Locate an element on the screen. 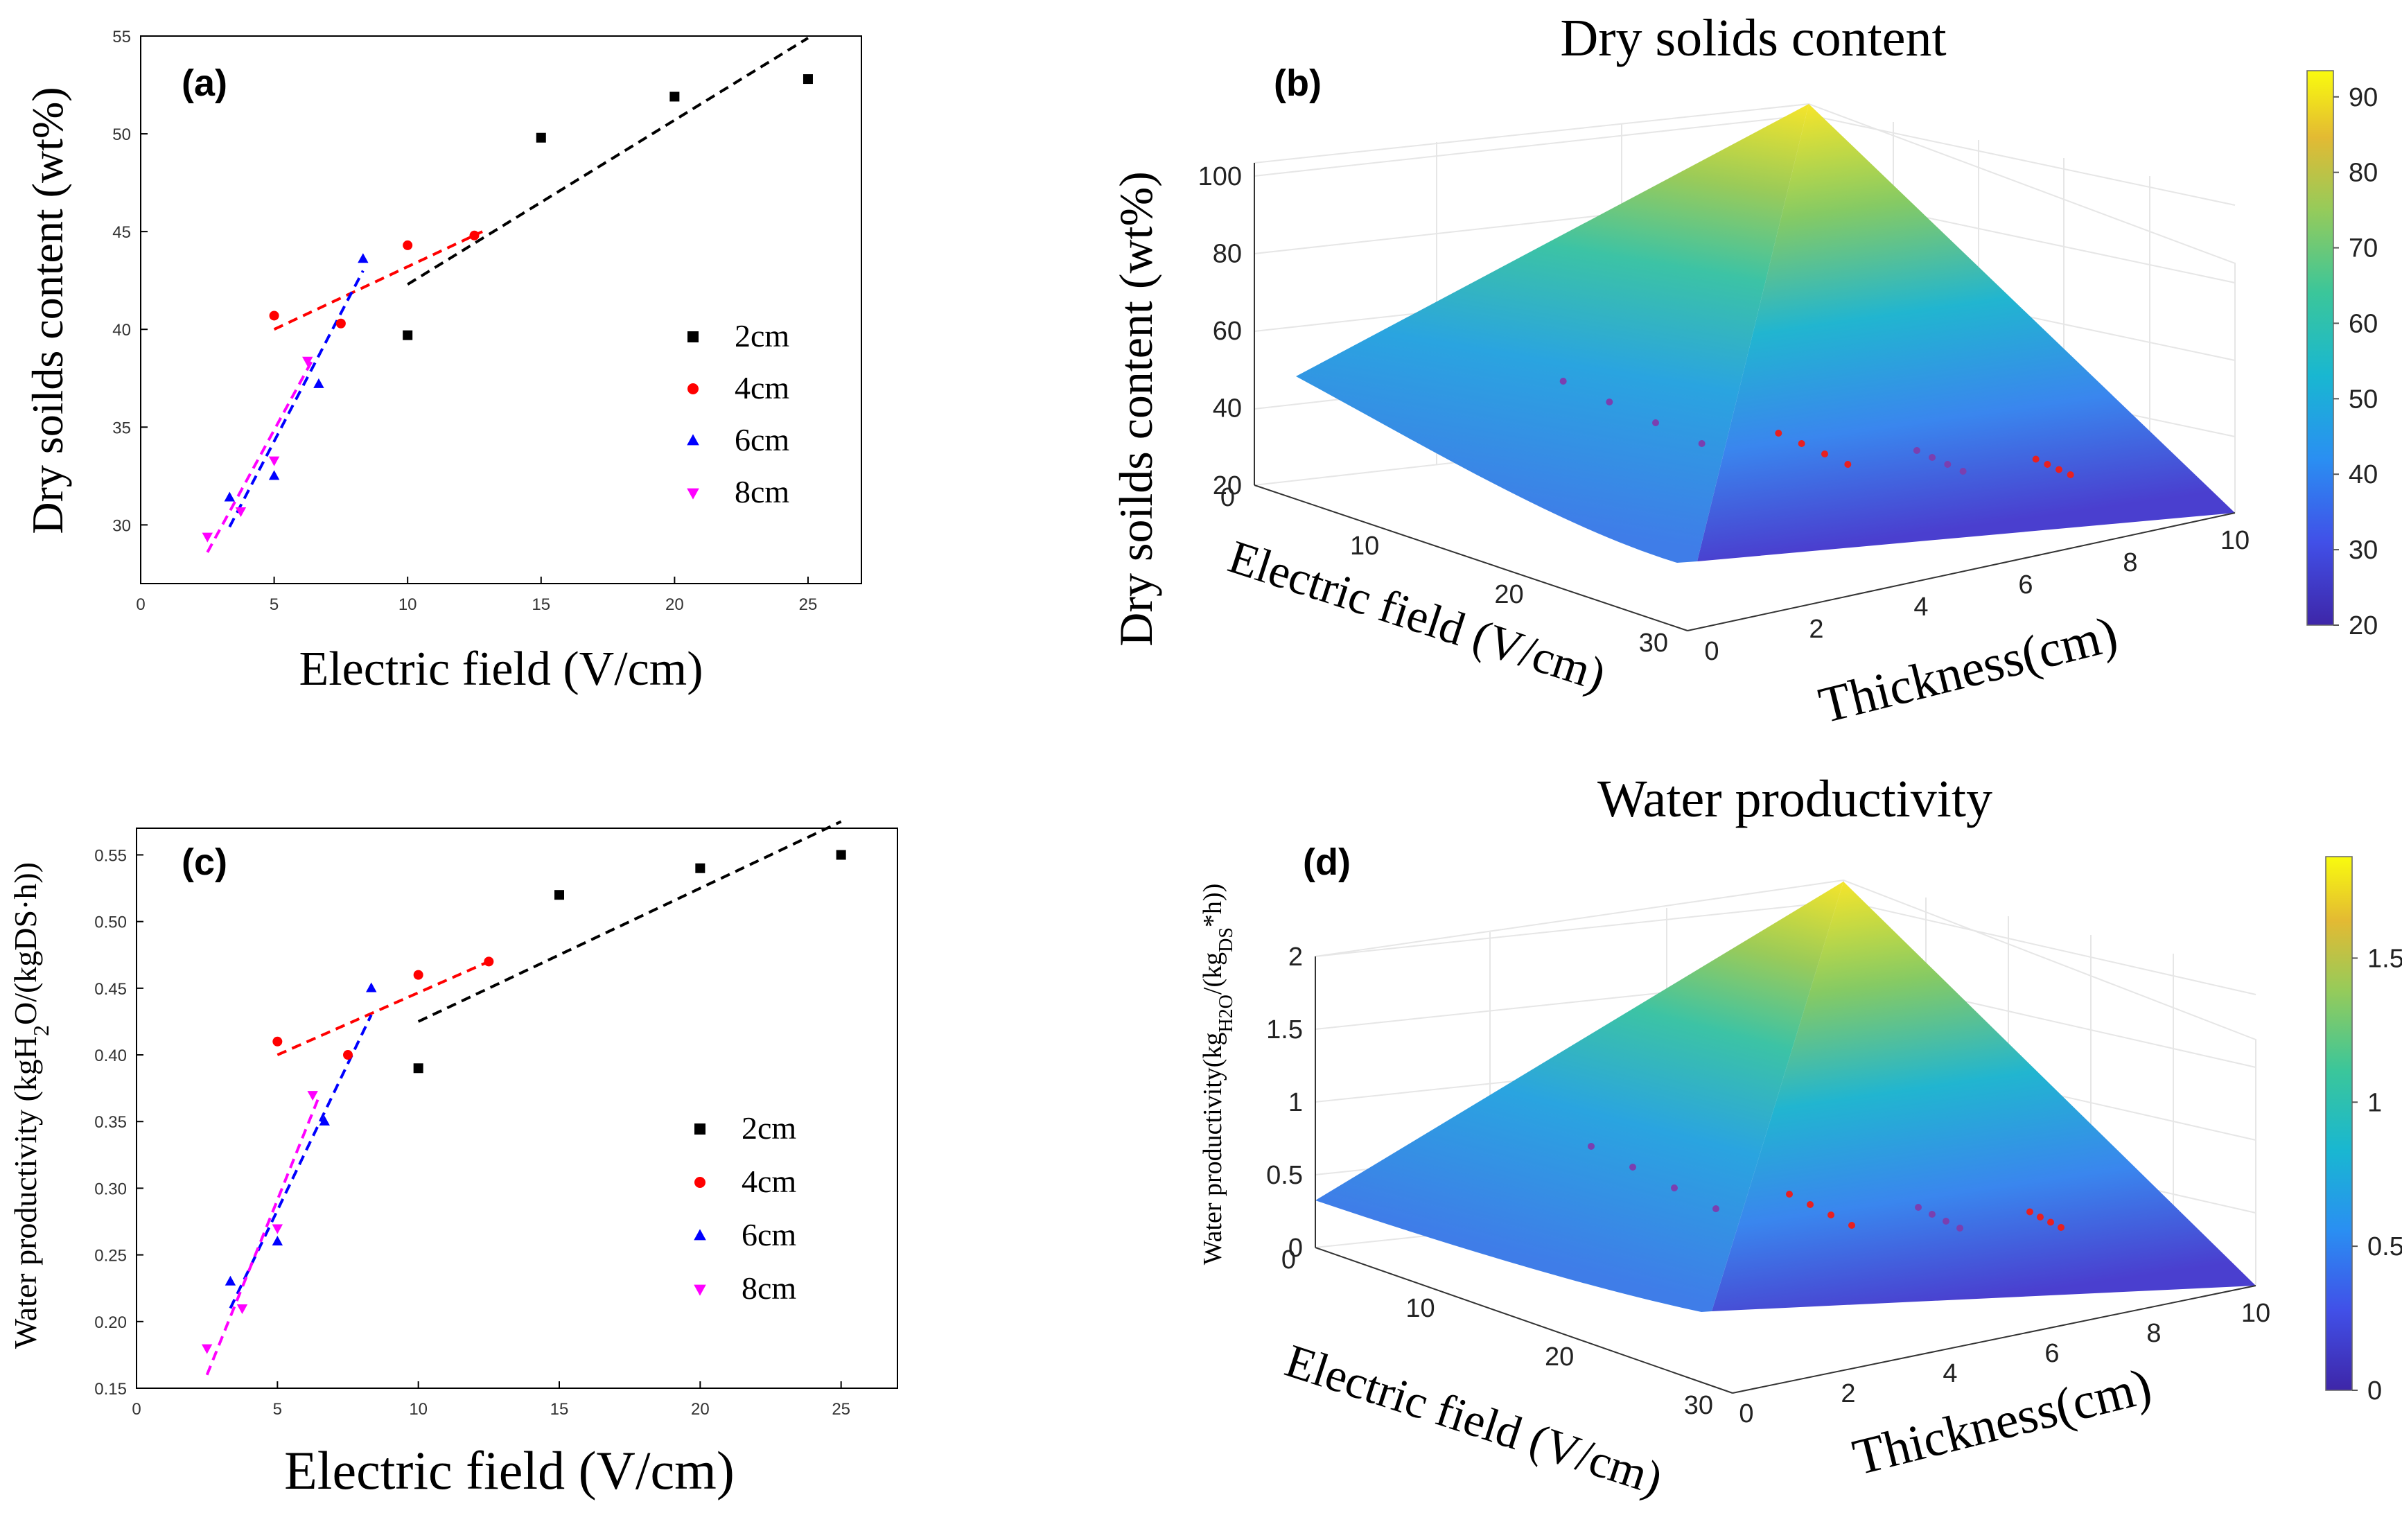  colorbar-tick-label: 20 is located at coordinates (2363, 625).